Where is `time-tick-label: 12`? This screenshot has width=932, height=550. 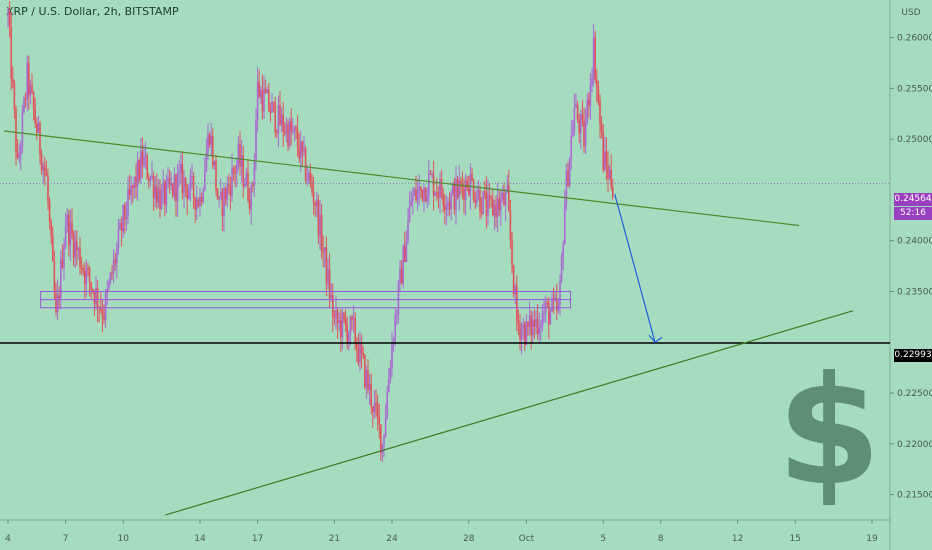 time-tick-label: 12 is located at coordinates (737, 539).